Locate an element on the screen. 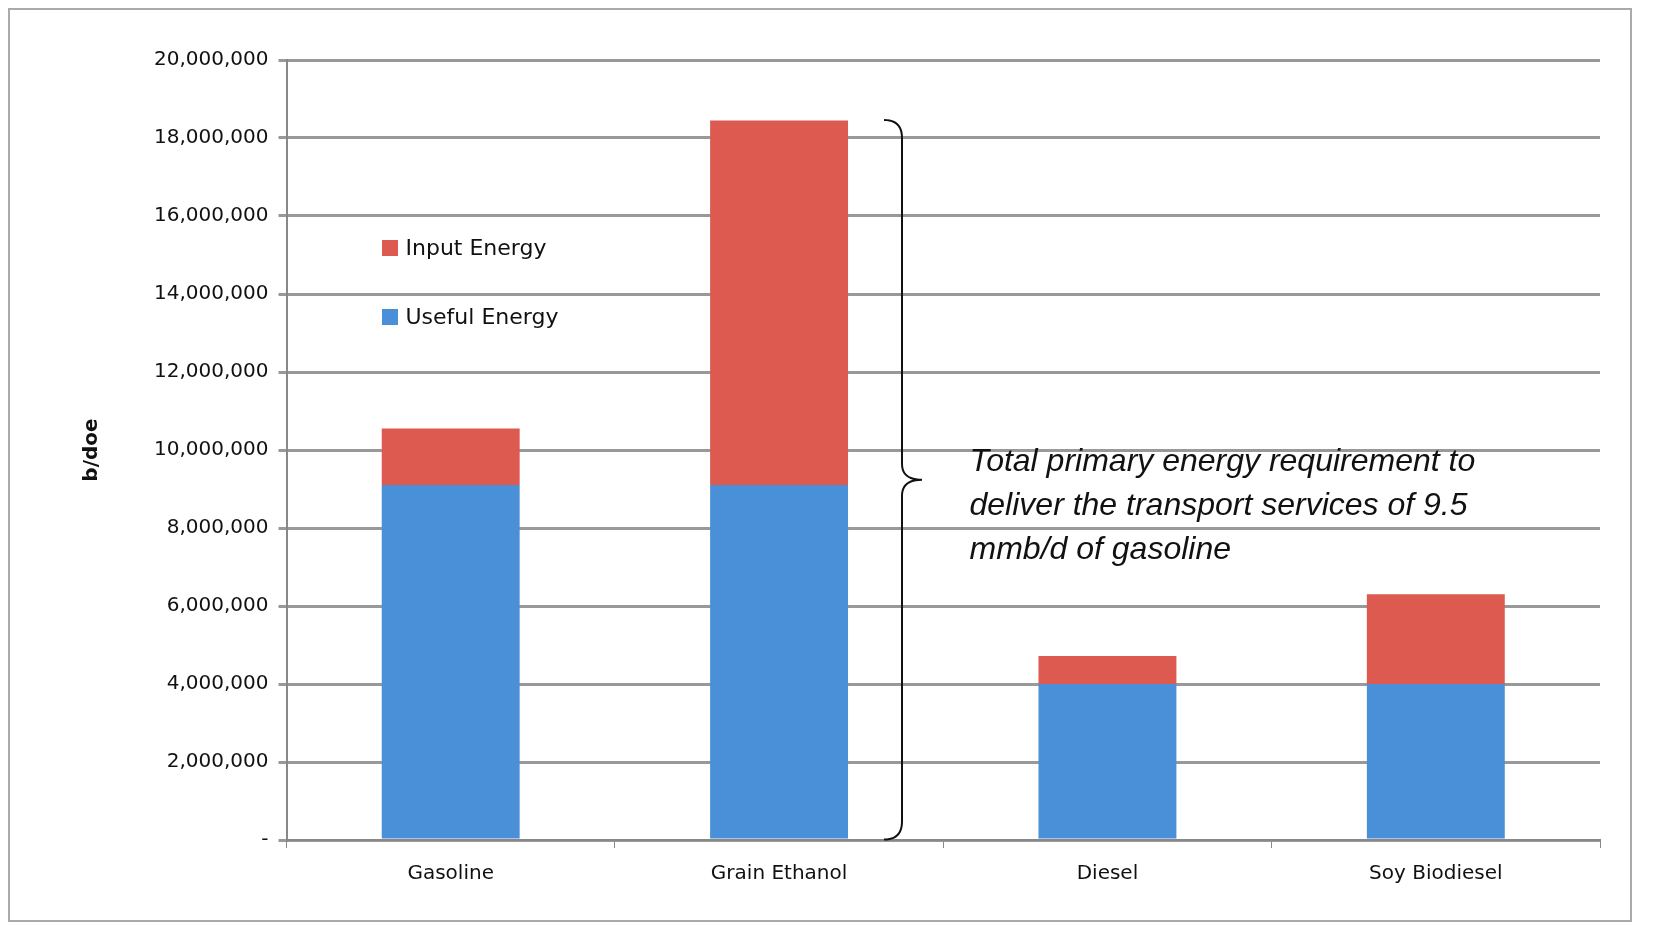 The height and width of the screenshot is (943, 1653). y-tick-label: 14,000,000 is located at coordinates (211, 292).